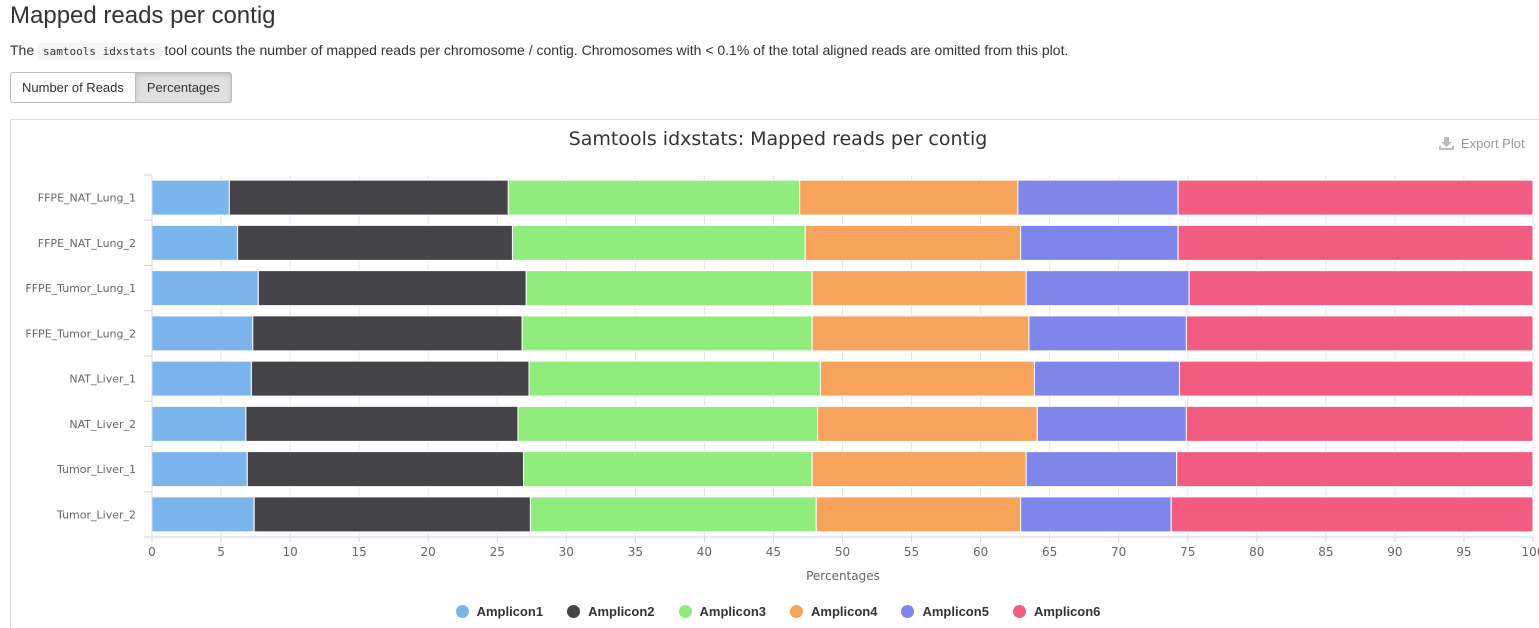 The height and width of the screenshot is (628, 1539). What do you see at coordinates (704, 552) in the screenshot?
I see `x-tick-label: 40` at bounding box center [704, 552].